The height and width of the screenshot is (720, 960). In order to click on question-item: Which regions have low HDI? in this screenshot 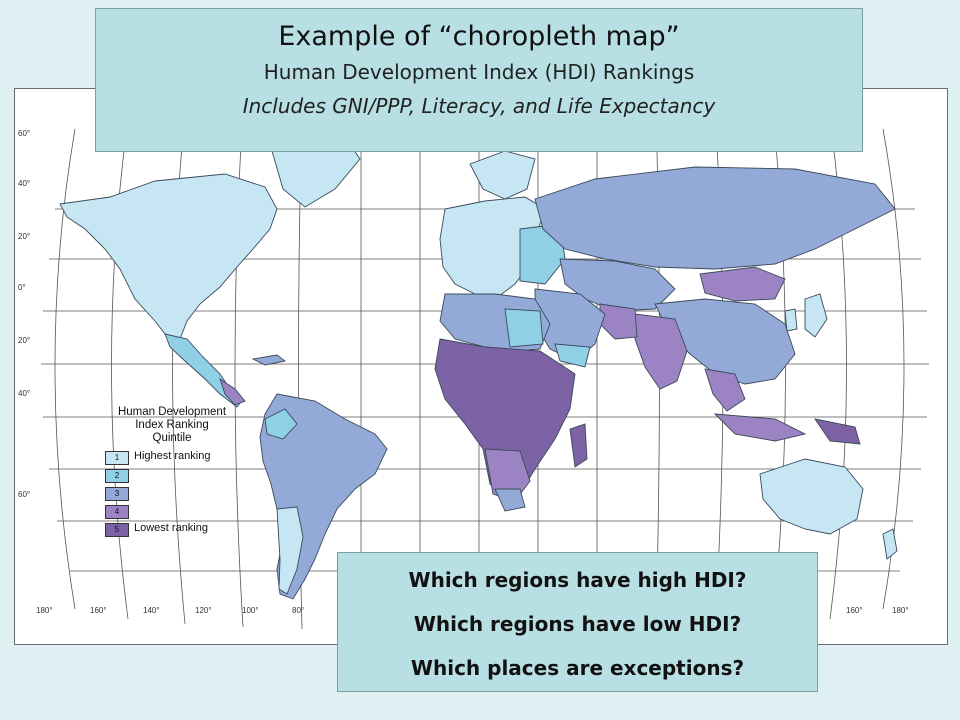, I will do `click(577, 624)`.